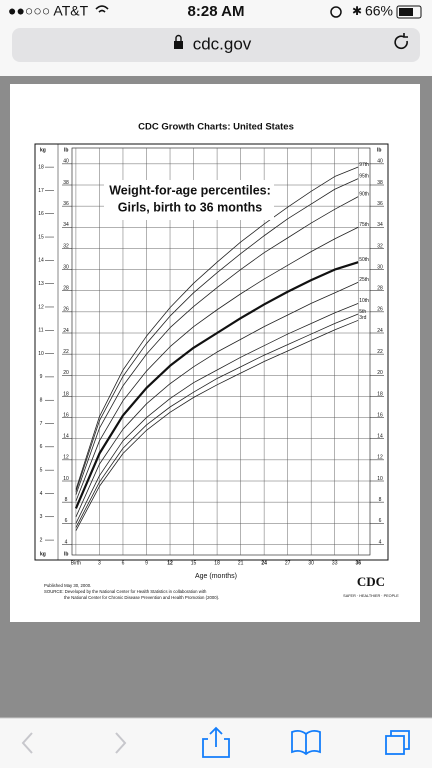 The image size is (432, 768). Describe the element at coordinates (41, 447) in the screenshot. I see `y2-tick-label: 6` at that location.